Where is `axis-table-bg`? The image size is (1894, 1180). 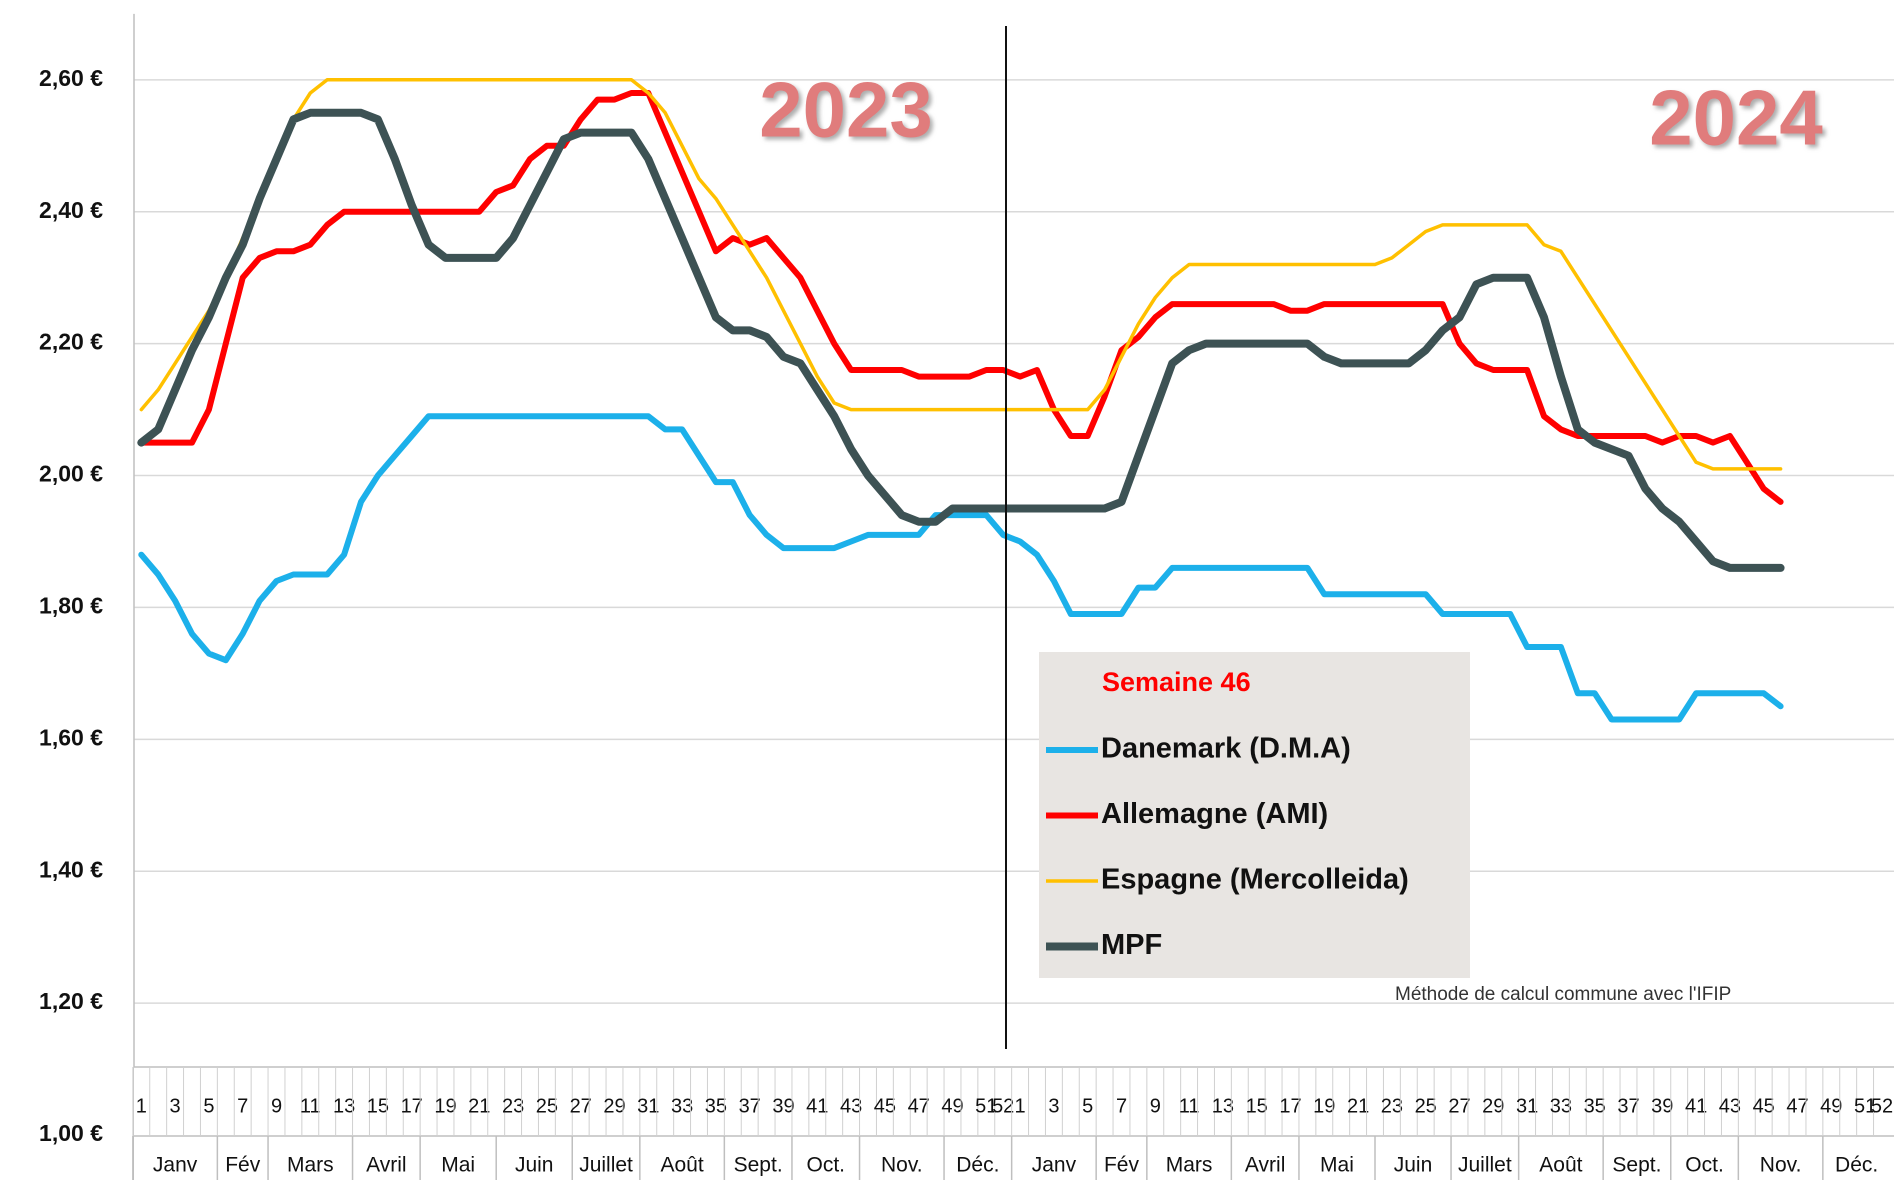 axis-table-bg is located at coordinates (1014, 1123).